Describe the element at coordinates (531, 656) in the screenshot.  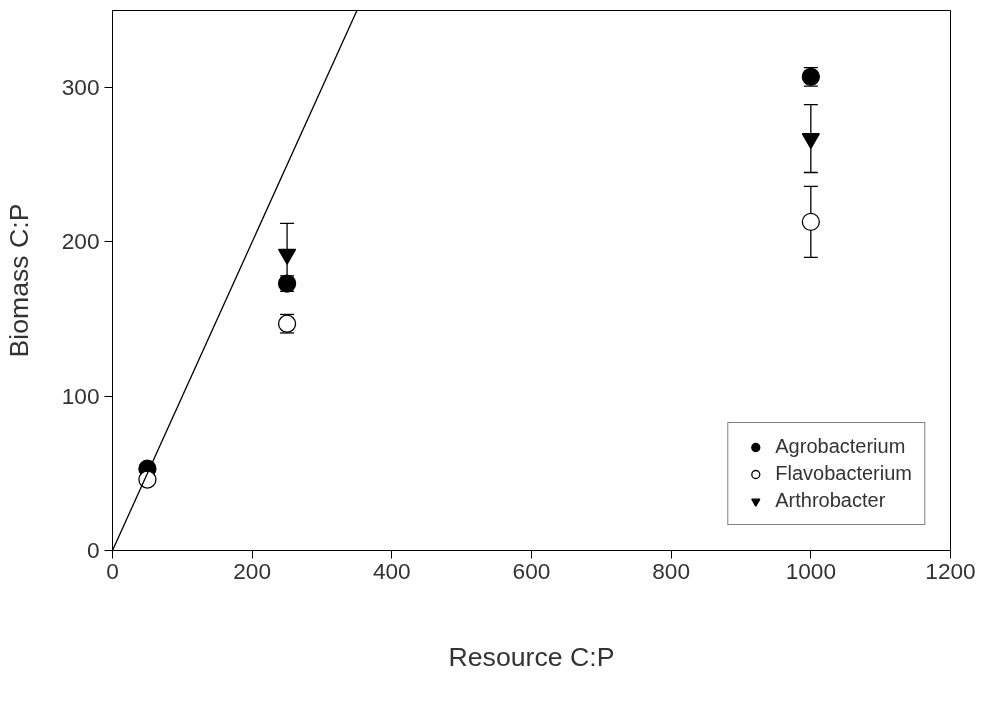
I see `x-axis-title: Resource C:P` at that location.